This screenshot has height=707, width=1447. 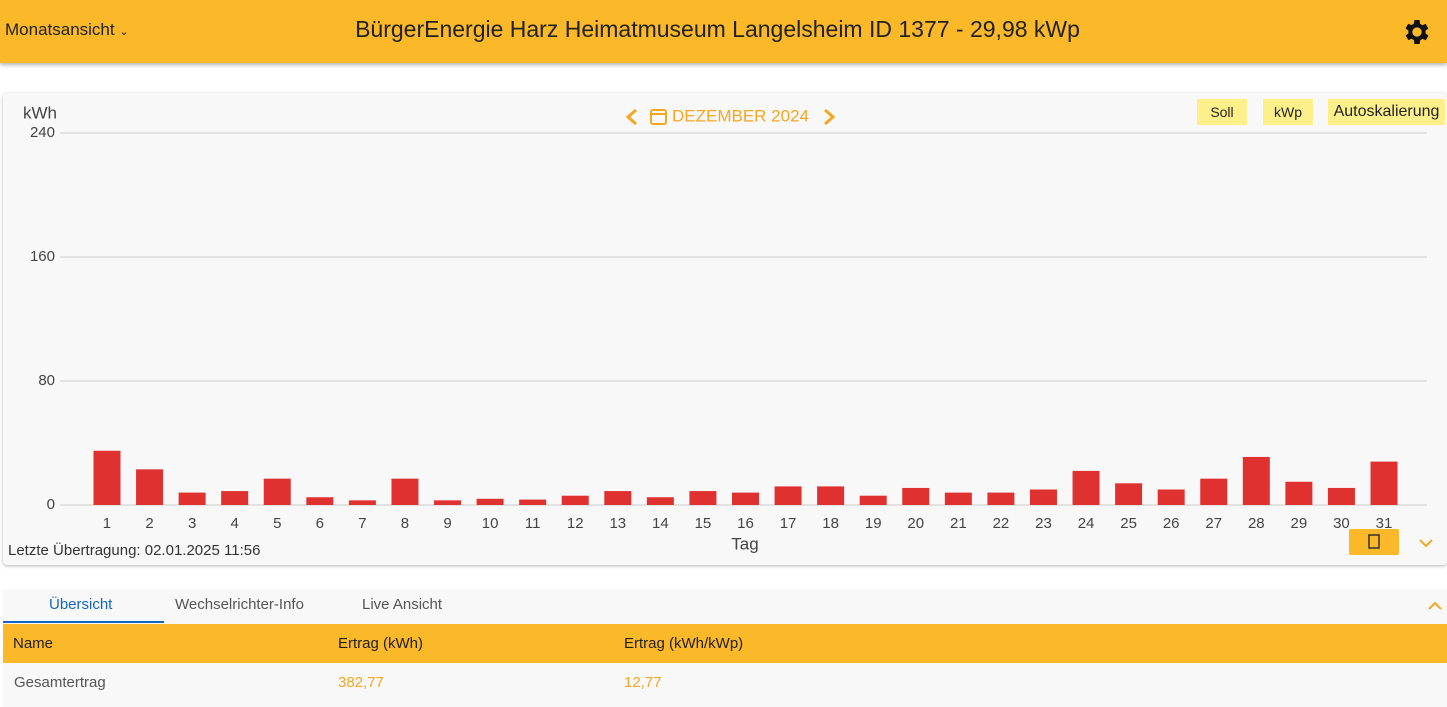 What do you see at coordinates (1435, 606) in the screenshot?
I see `collapse-toggle` at bounding box center [1435, 606].